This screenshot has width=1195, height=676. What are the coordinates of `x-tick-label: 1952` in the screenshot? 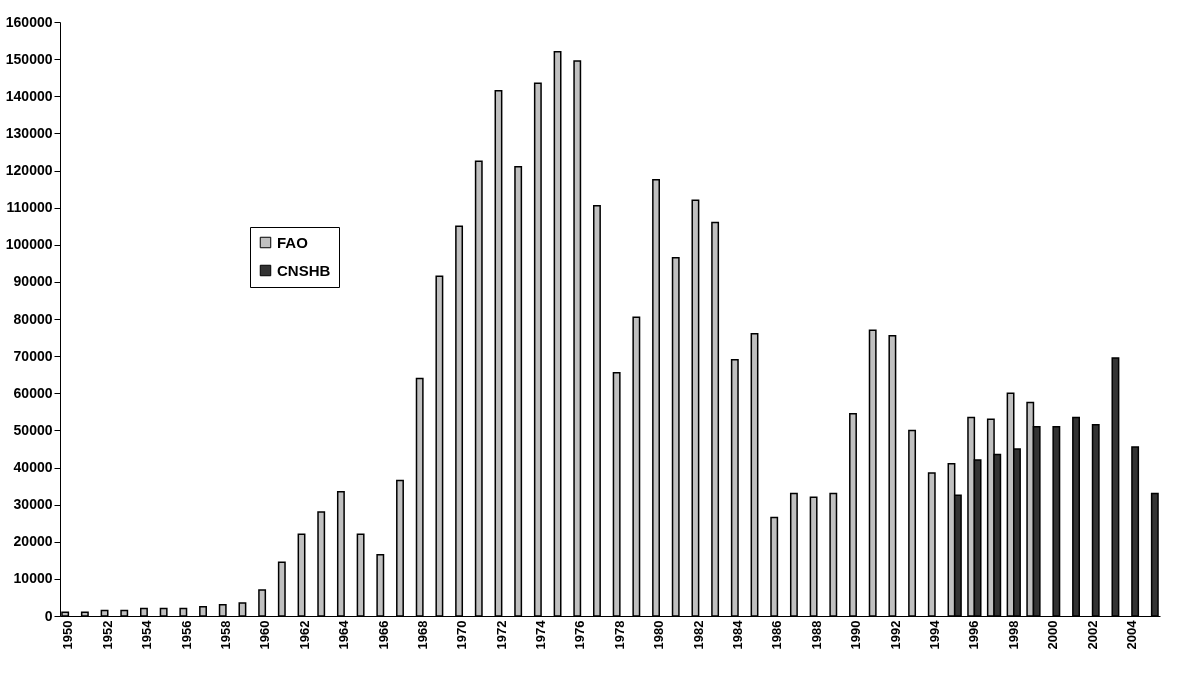 It's located at (107, 635).